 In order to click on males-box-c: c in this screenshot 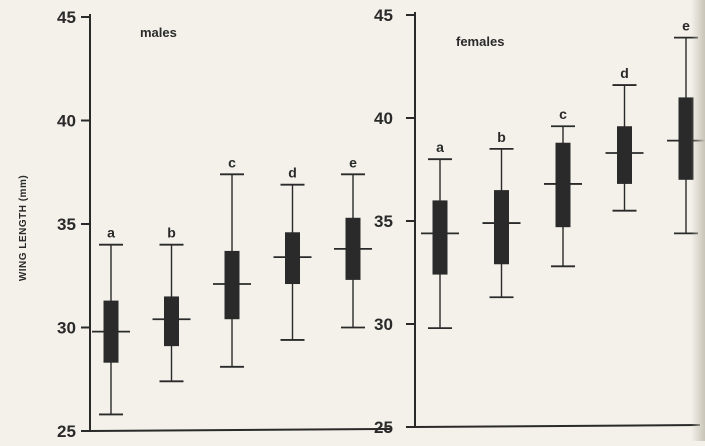, I will do `click(232, 261)`.